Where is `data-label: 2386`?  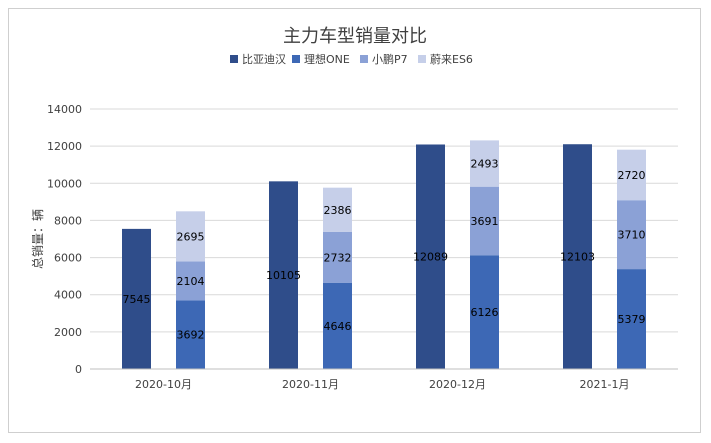
data-label: 2386 is located at coordinates (338, 210).